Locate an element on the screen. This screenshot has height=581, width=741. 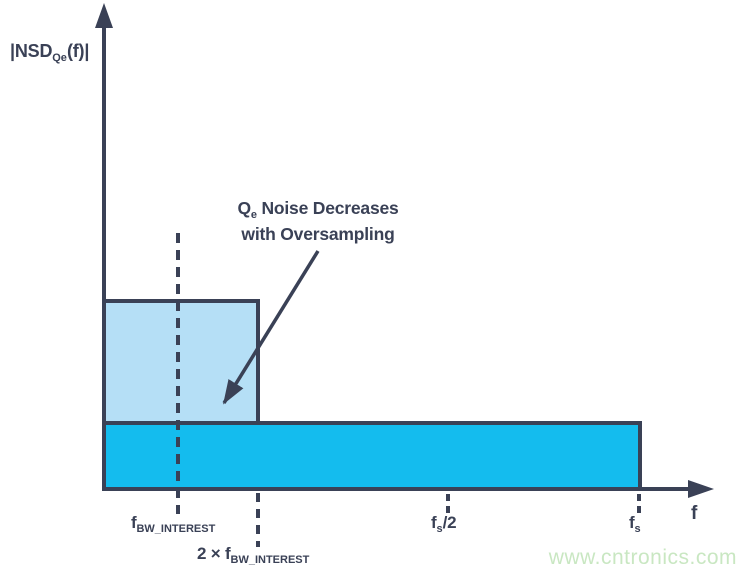
y-axis-arrowhead-icon is located at coordinates (104, 15).